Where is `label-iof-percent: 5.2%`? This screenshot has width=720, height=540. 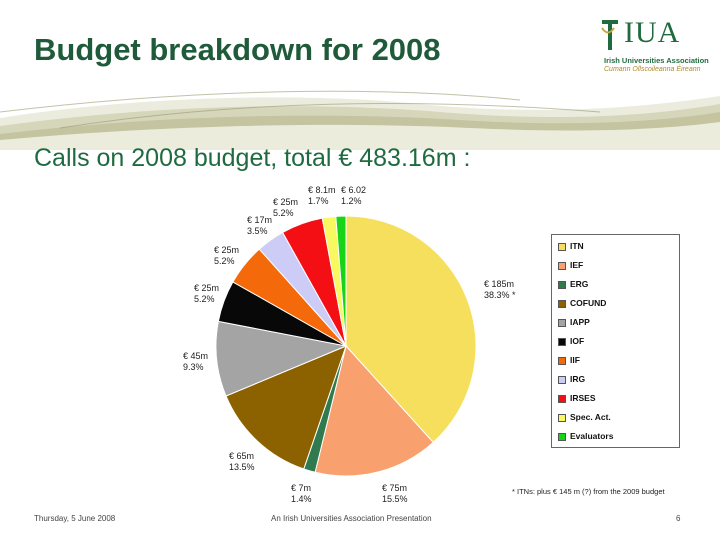 label-iof-percent: 5.2% is located at coordinates (204, 299).